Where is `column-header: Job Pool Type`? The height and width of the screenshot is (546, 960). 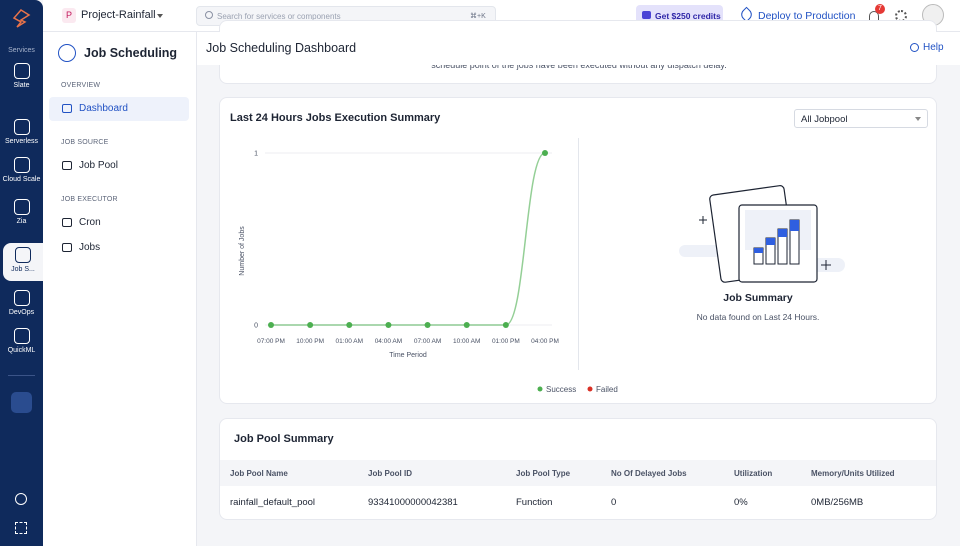 column-header: Job Pool Type is located at coordinates (543, 473).